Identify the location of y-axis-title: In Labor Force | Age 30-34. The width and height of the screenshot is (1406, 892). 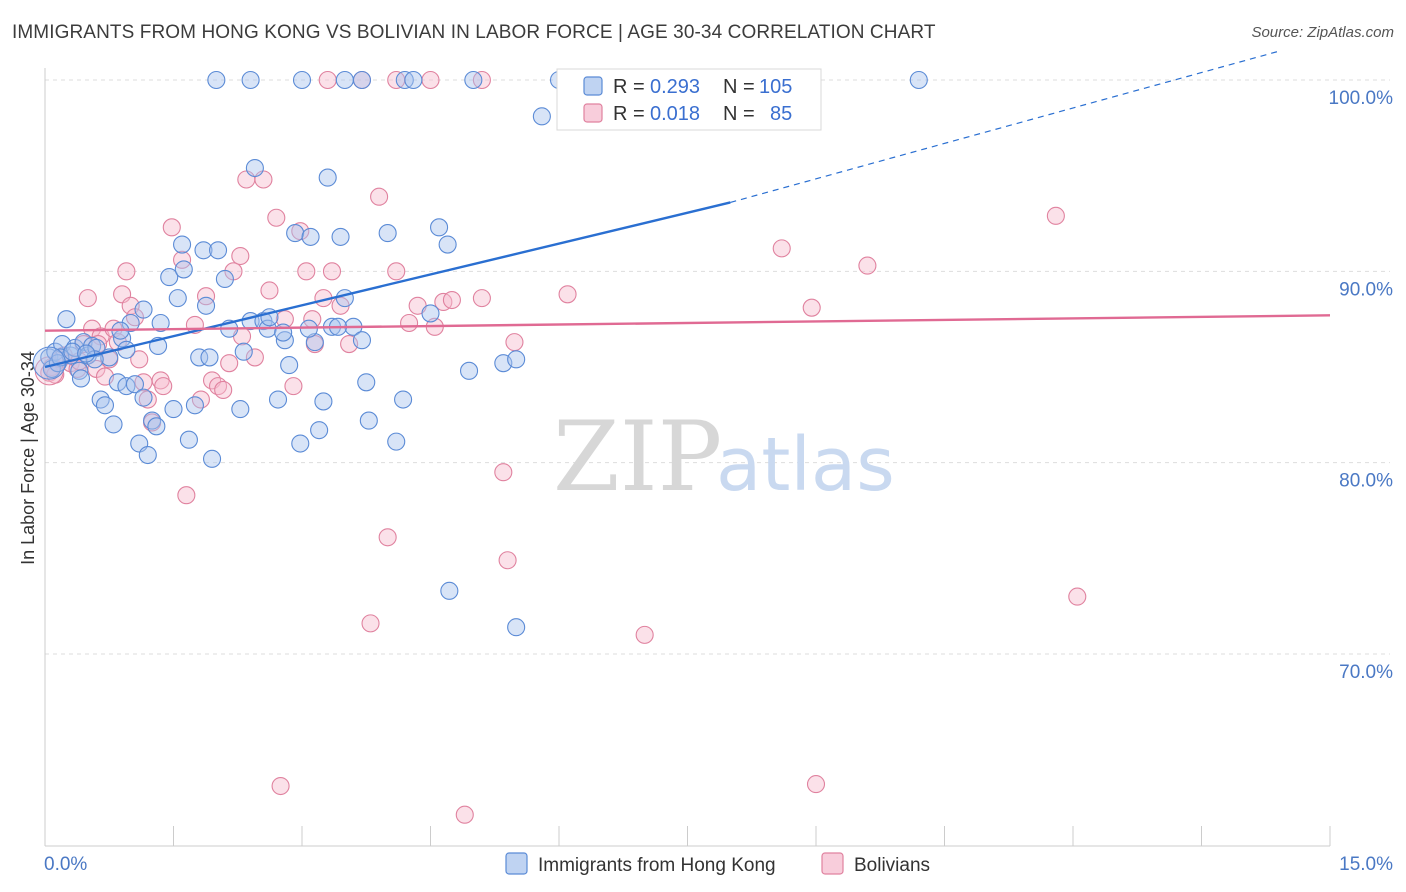
(28, 458).